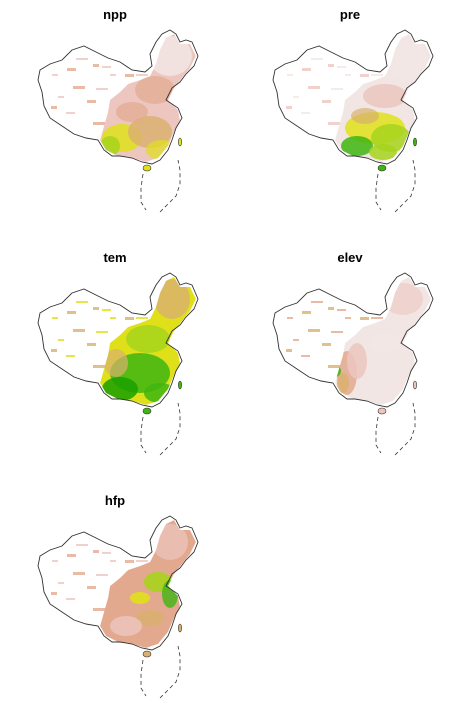 Image resolution: width=475 pixels, height=725 pixels. Describe the element at coordinates (350, 14) in the screenshot. I see `panel-title-pre: pre` at that location.